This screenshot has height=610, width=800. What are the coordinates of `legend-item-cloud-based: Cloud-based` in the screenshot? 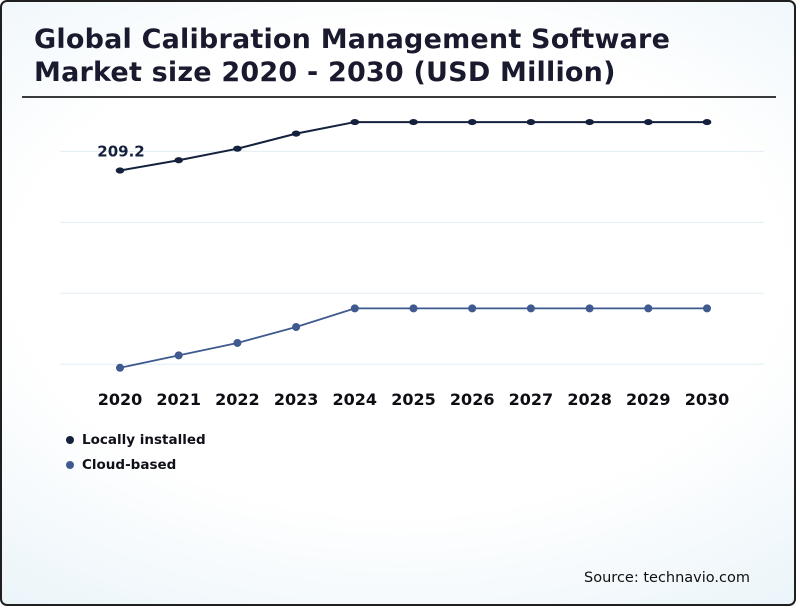 It's located at (136, 465).